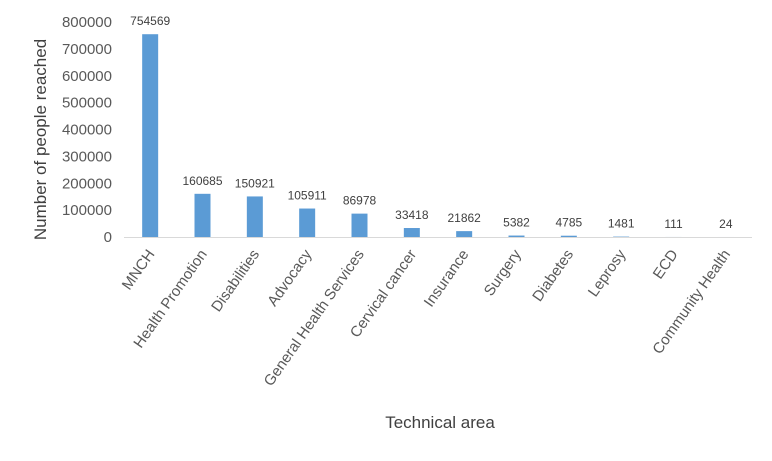 The height and width of the screenshot is (461, 772). Describe the element at coordinates (255, 183) in the screenshot. I see `data-label: 150921` at that location.